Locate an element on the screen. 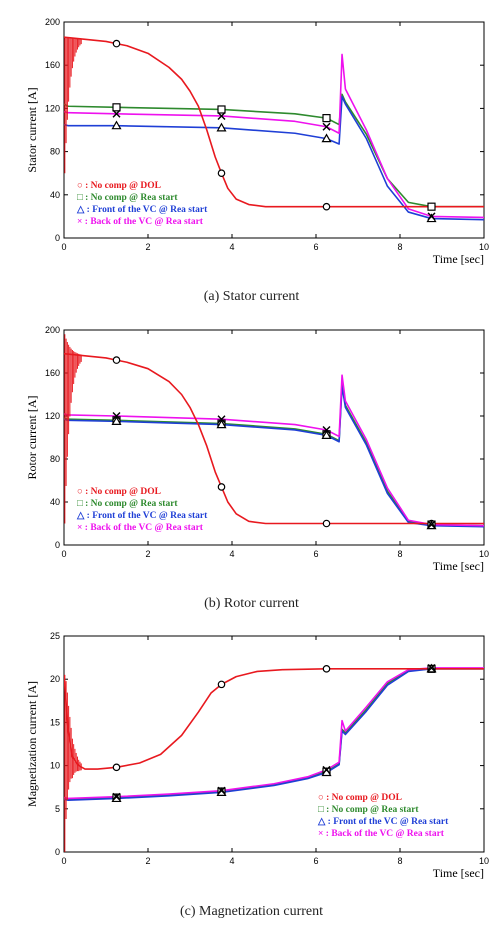 The width and height of the screenshot is (503, 932). y-axis-label: Stator current [A] is located at coordinates (32, 129).